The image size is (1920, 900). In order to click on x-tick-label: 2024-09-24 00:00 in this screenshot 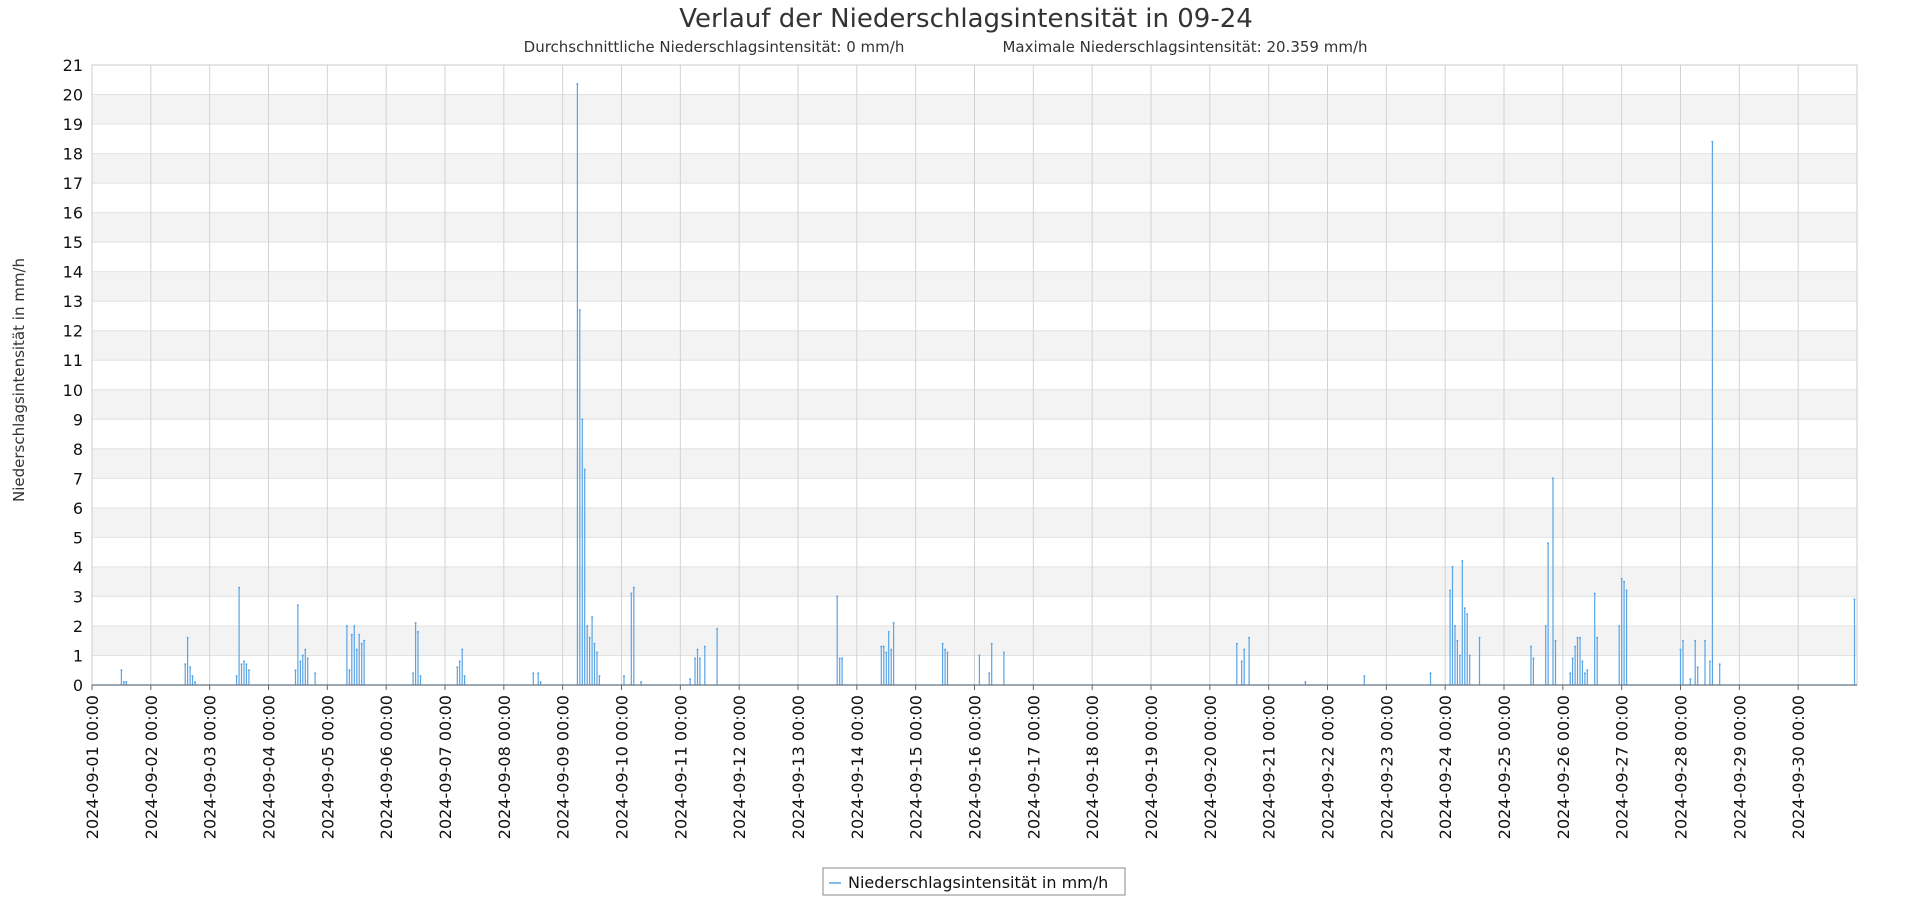, I will do `click(1445, 767)`.